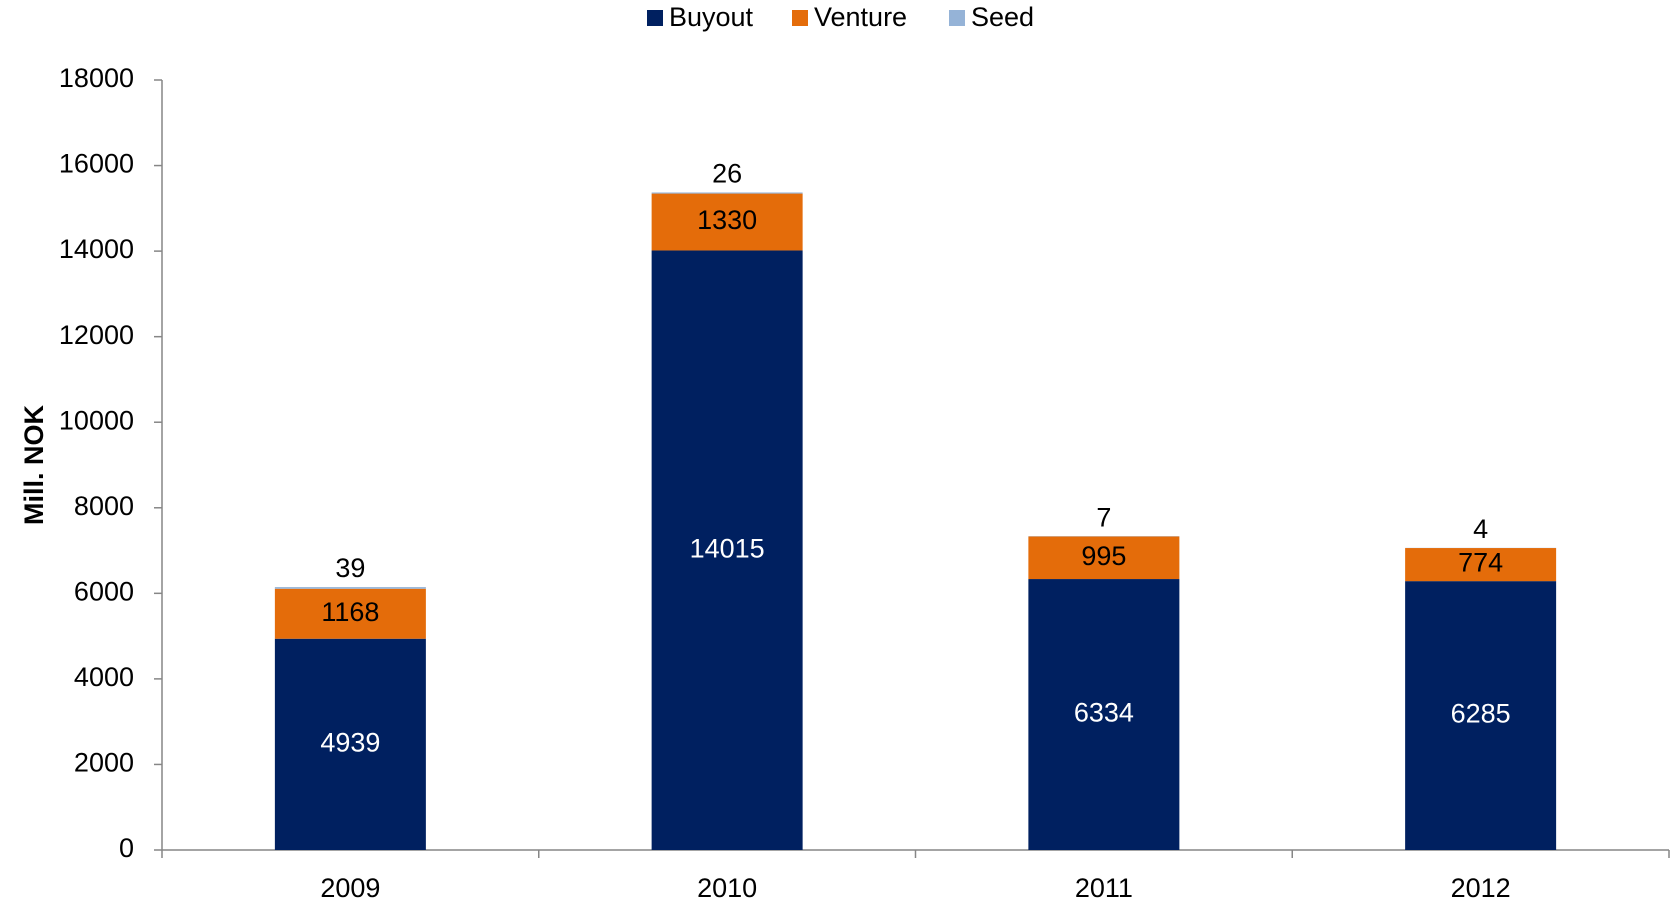 This screenshot has width=1675, height=907. I want to click on data-label: 1330, so click(727, 220).